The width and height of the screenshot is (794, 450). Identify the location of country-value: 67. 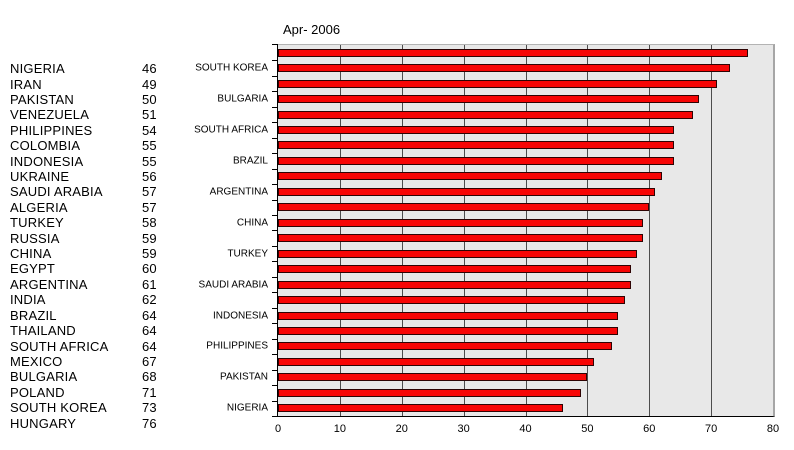
(149, 361).